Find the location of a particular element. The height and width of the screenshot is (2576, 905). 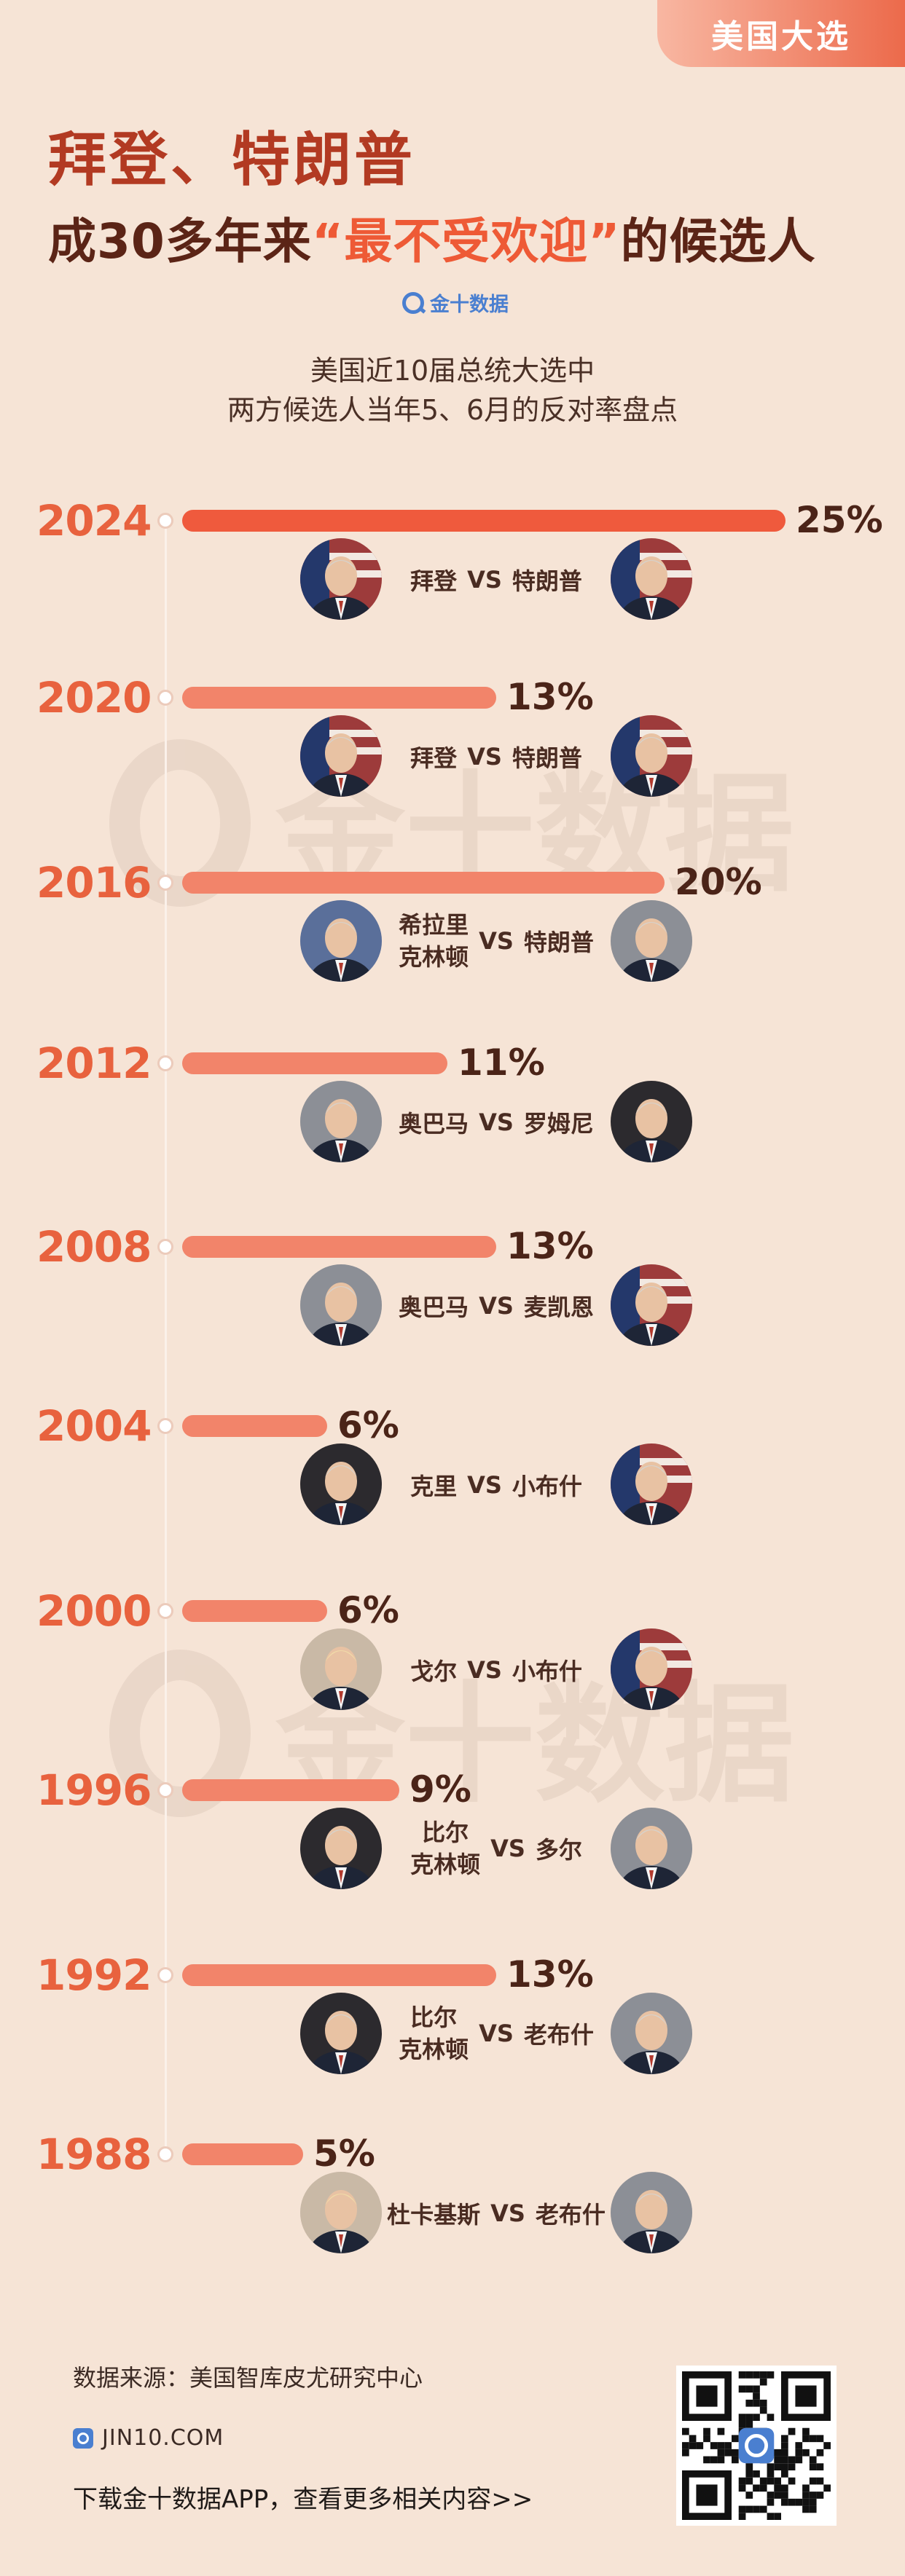

title-line-2-pre: 成30多年来 is located at coordinates (180, 241).